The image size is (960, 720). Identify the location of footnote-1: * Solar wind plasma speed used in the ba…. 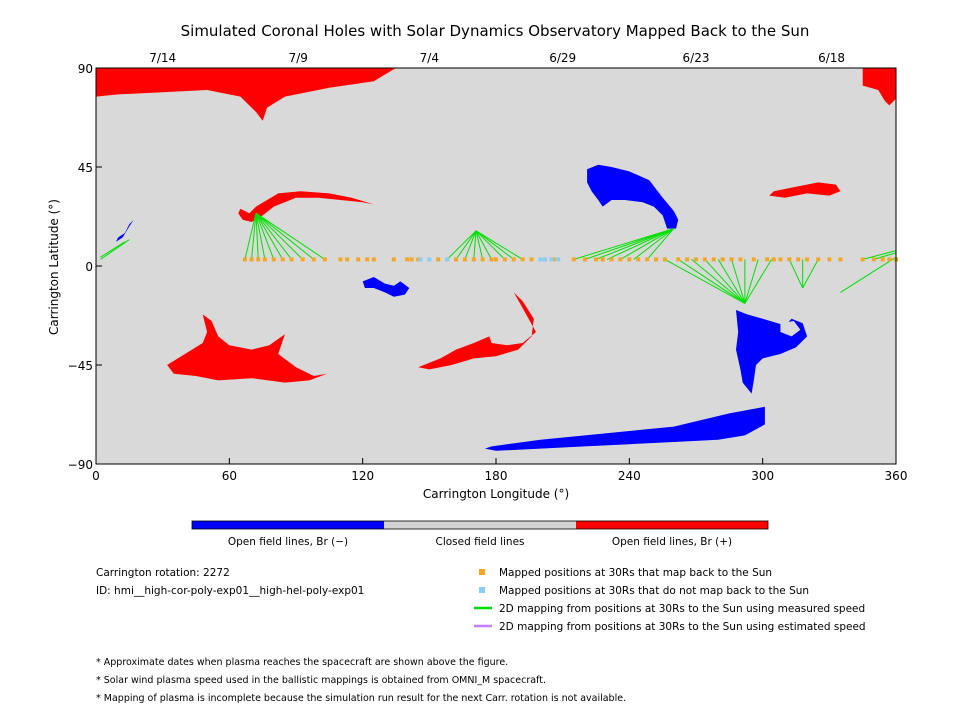
(321, 680).